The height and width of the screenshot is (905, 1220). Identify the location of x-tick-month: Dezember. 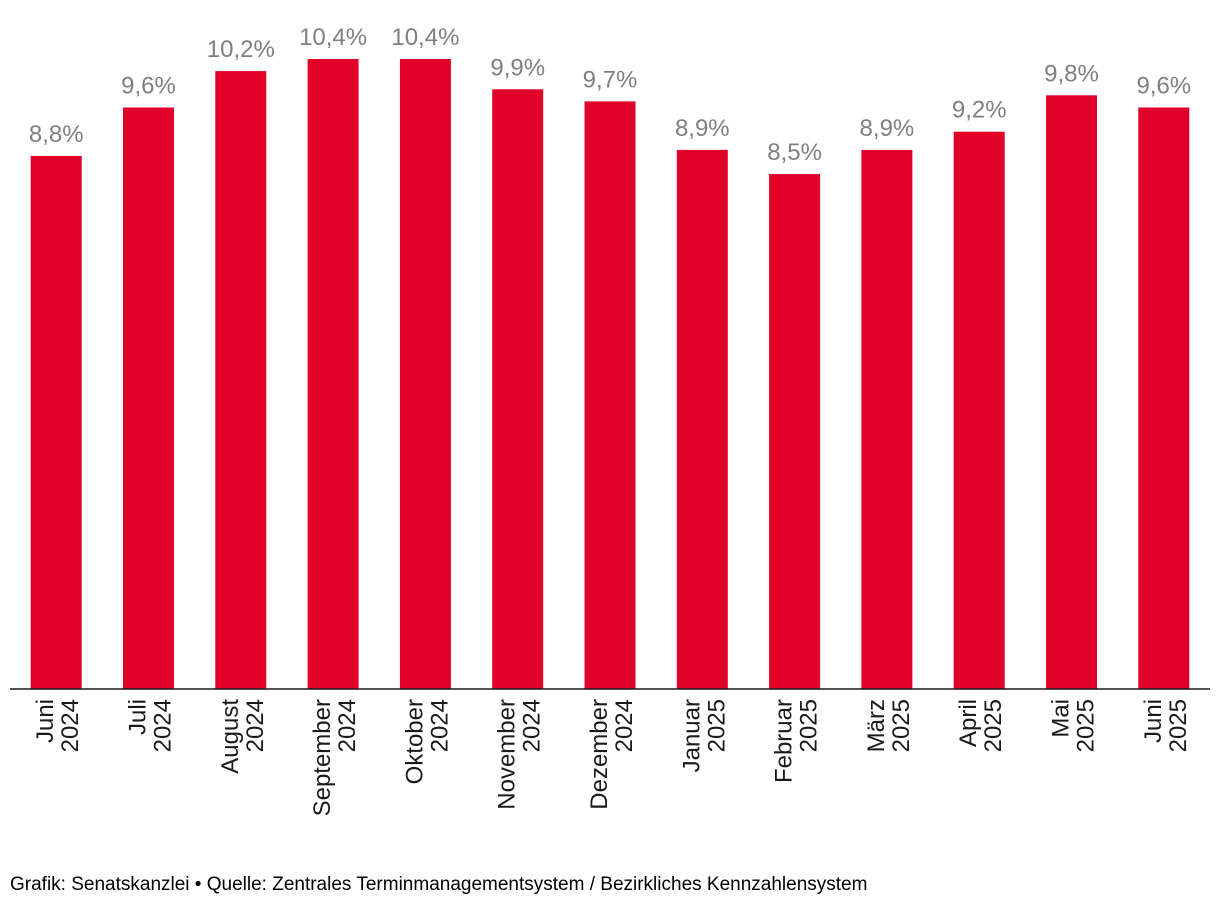
(599, 754).